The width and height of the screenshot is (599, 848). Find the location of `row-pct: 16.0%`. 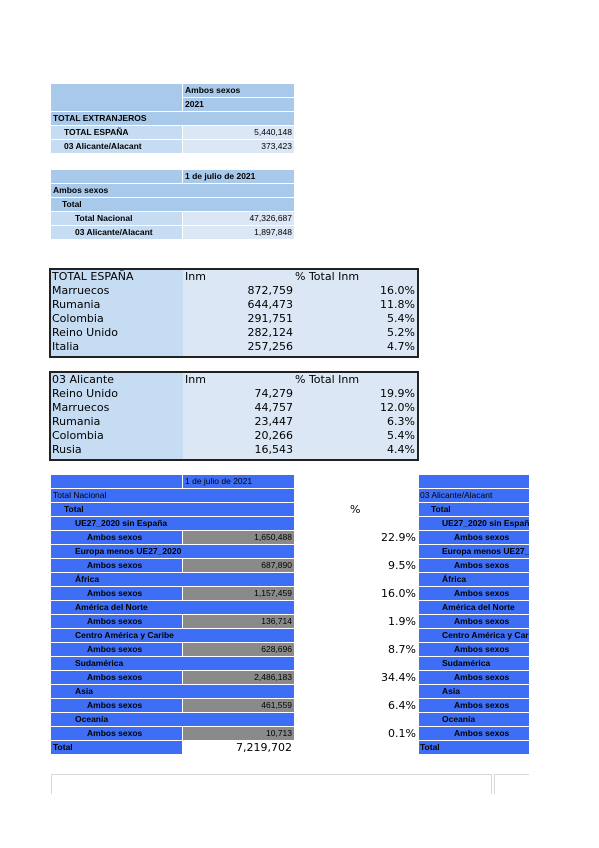

row-pct: 16.0% is located at coordinates (397, 290).